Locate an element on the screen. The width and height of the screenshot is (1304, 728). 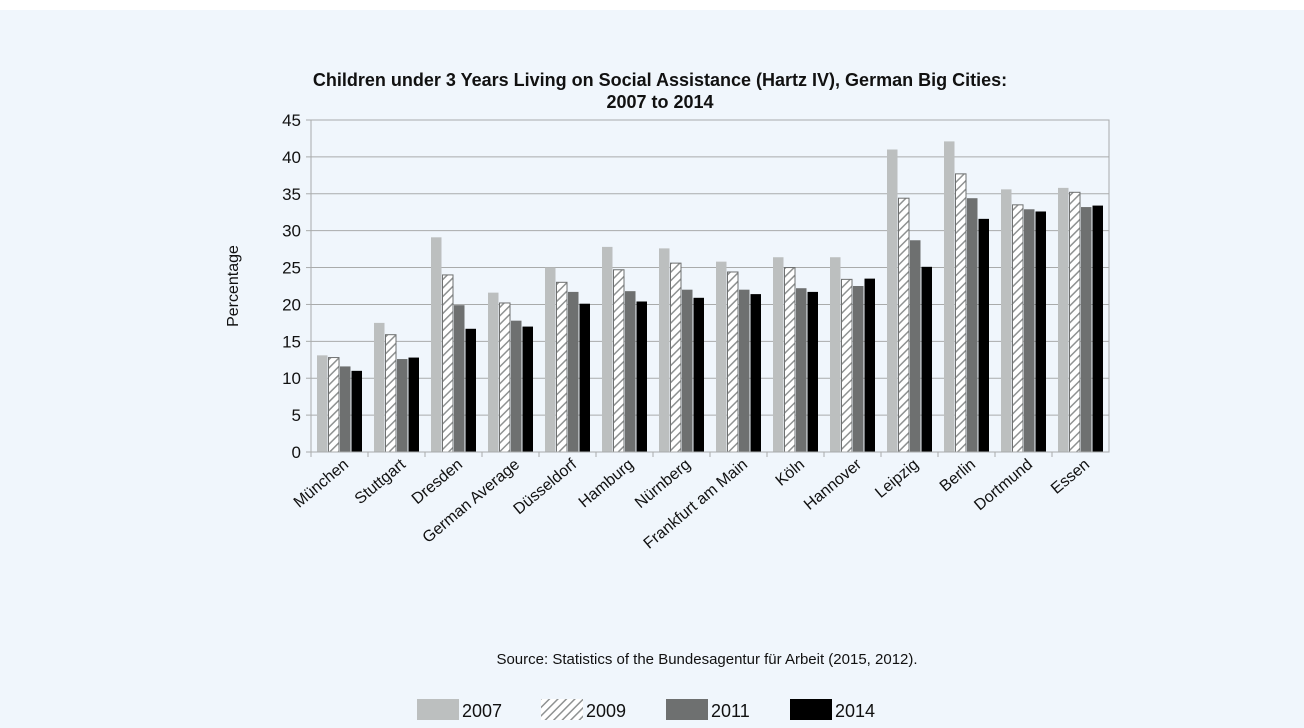
x-tick-label: German Average is located at coordinates (471, 501).